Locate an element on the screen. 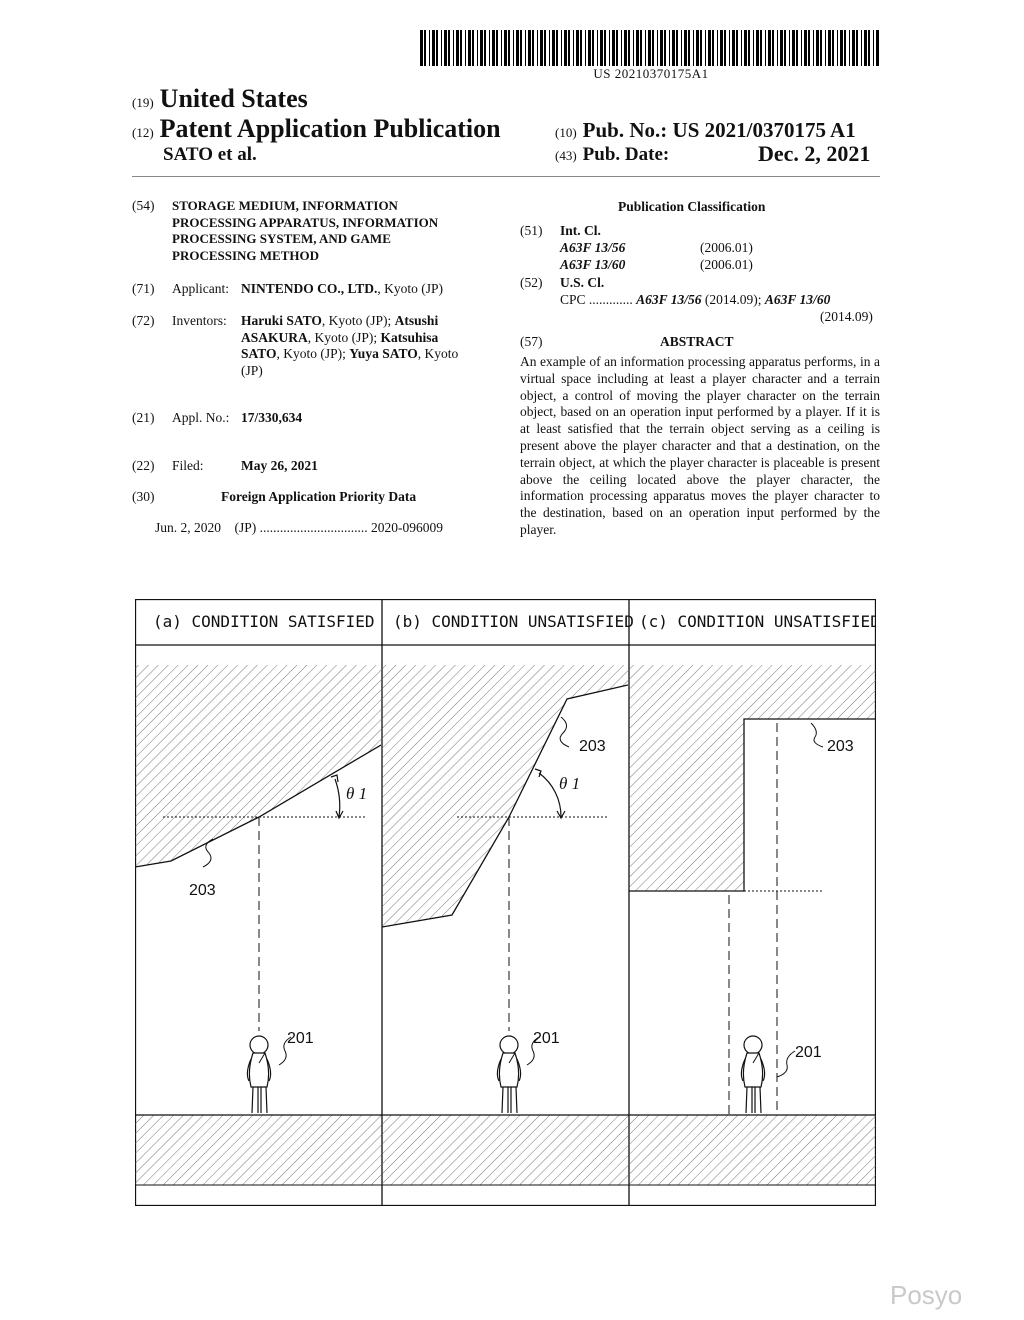 The width and height of the screenshot is (1024, 1320). panel-c-caption: (c) CONDITION UNSATISFIED is located at coordinates (757, 621).